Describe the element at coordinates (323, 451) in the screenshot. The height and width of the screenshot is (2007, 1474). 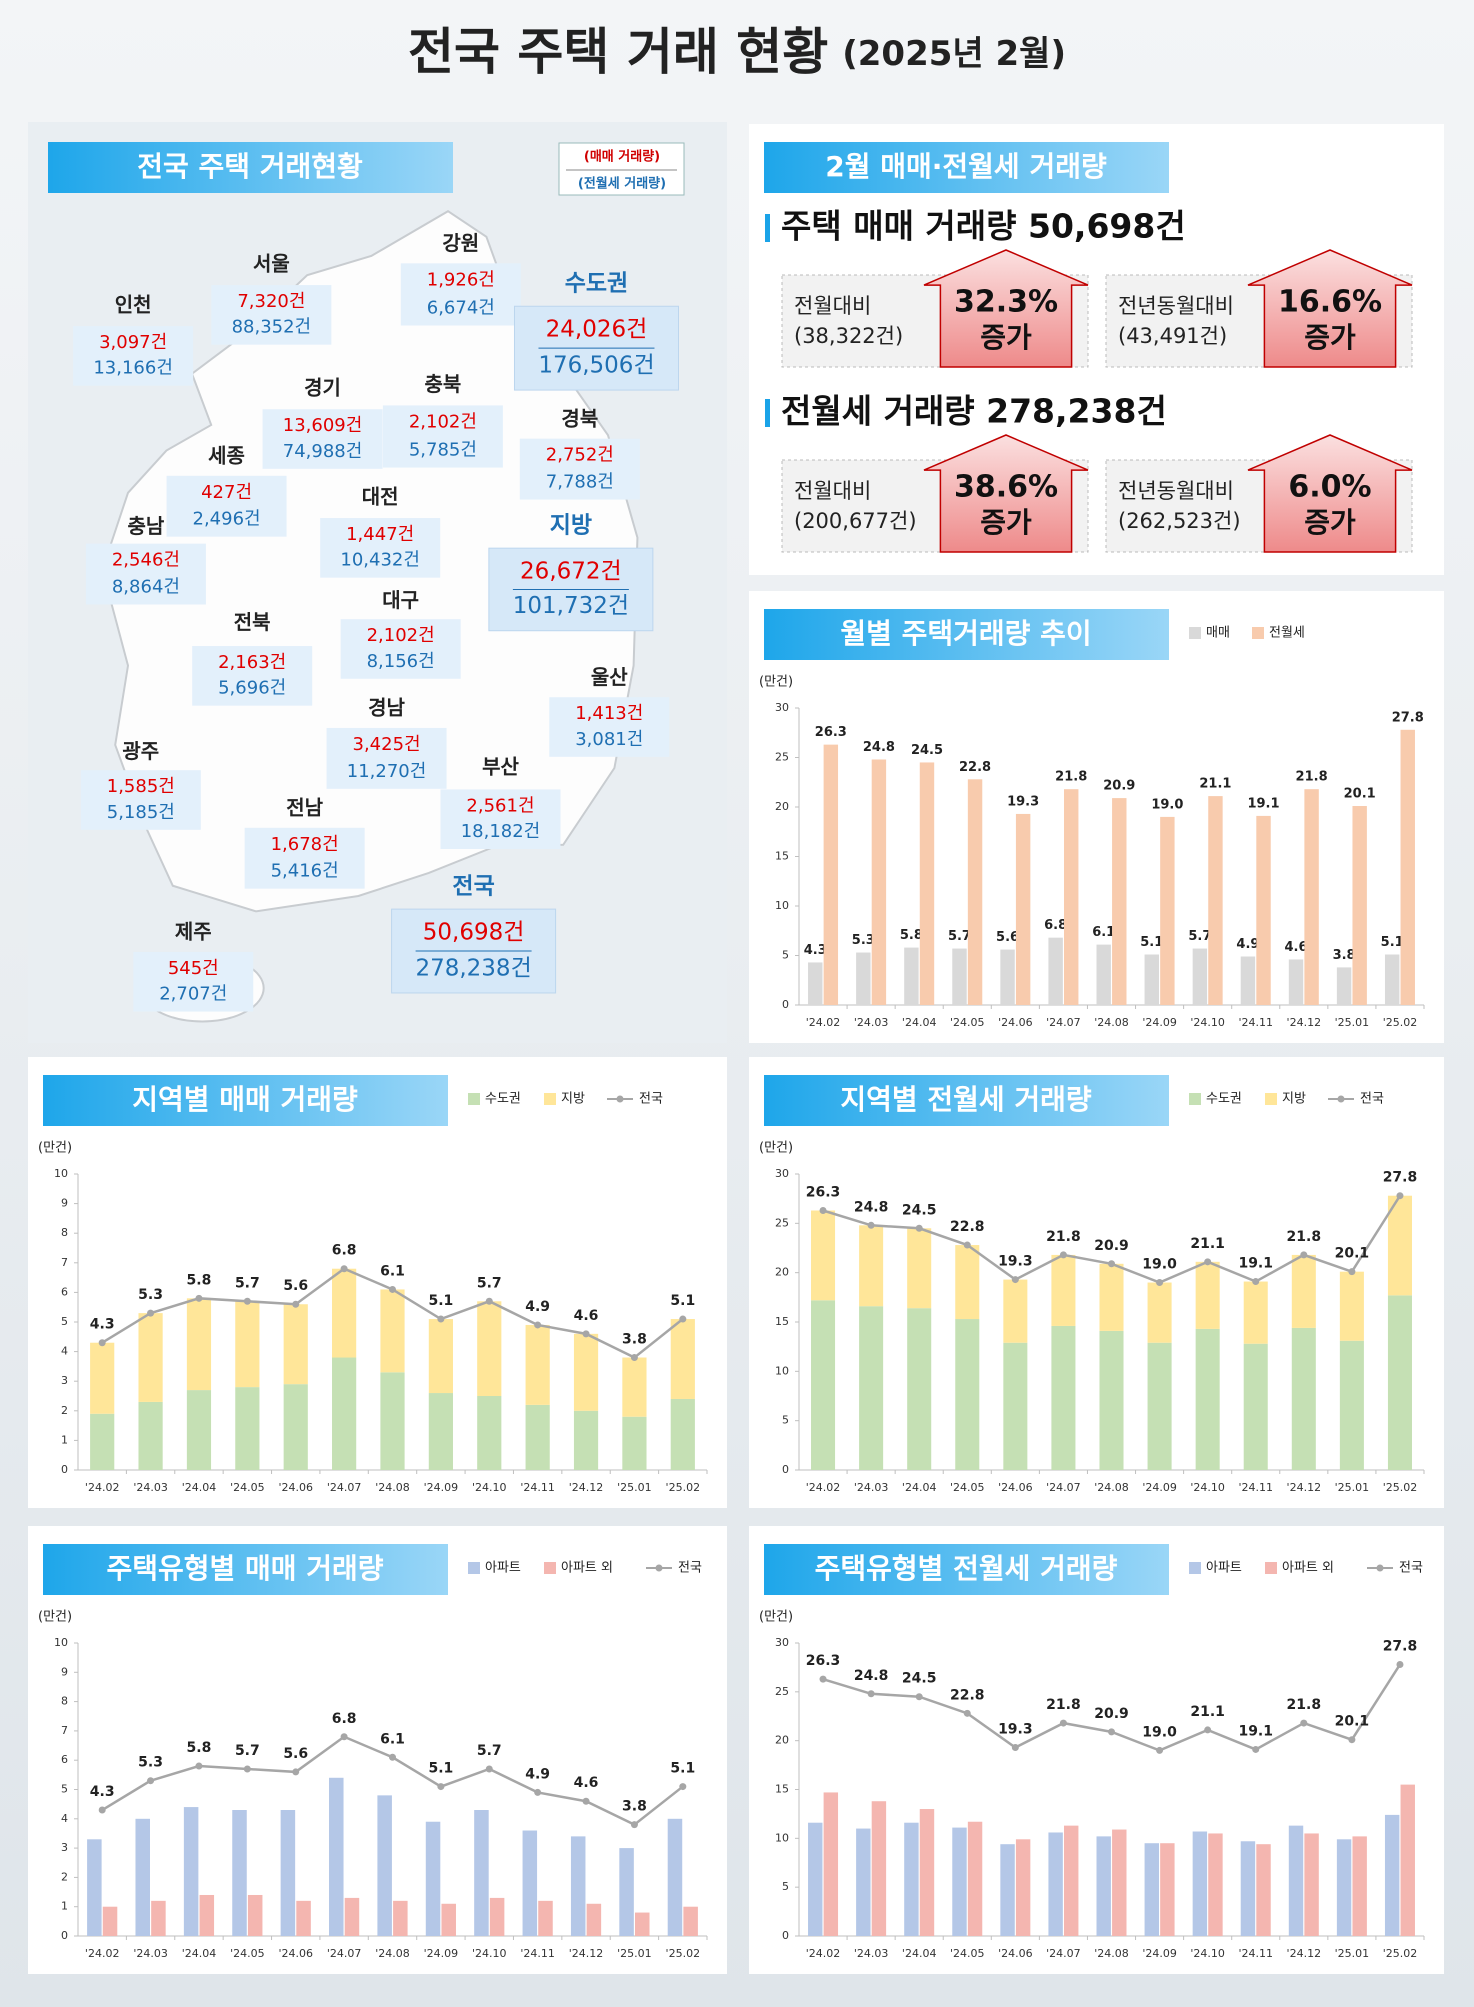
I see `region-rent: 74,988건` at that location.